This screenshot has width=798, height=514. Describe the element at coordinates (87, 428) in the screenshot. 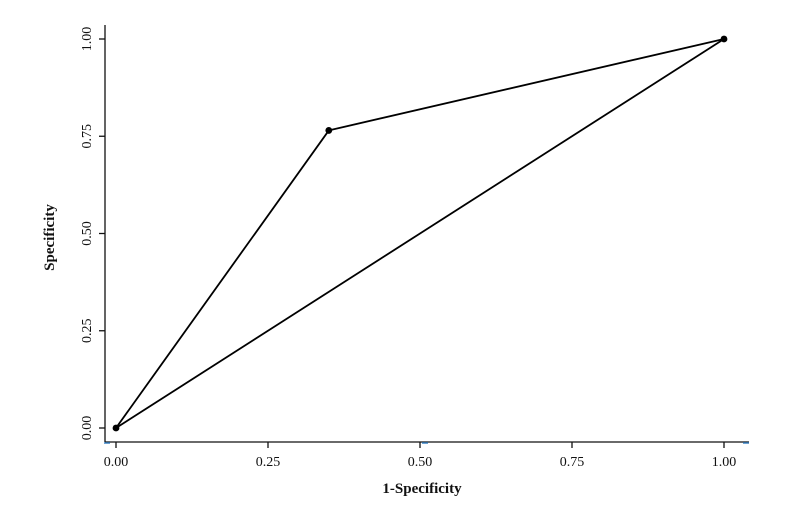

I see `y-tick-label: 0.00` at that location.